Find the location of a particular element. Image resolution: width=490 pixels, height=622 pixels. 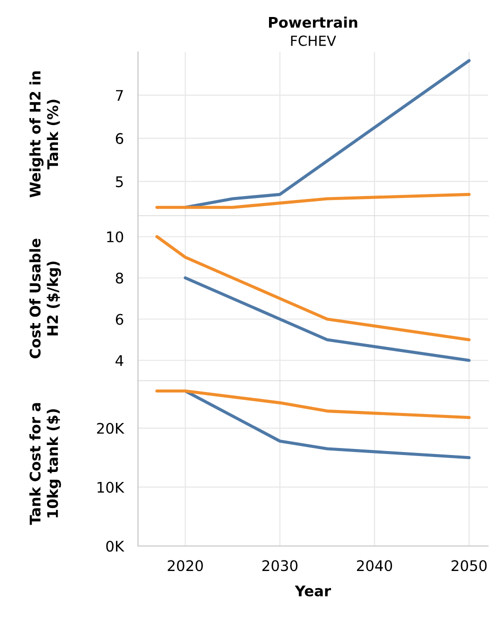

y-tick-label: 4 is located at coordinates (120, 360).